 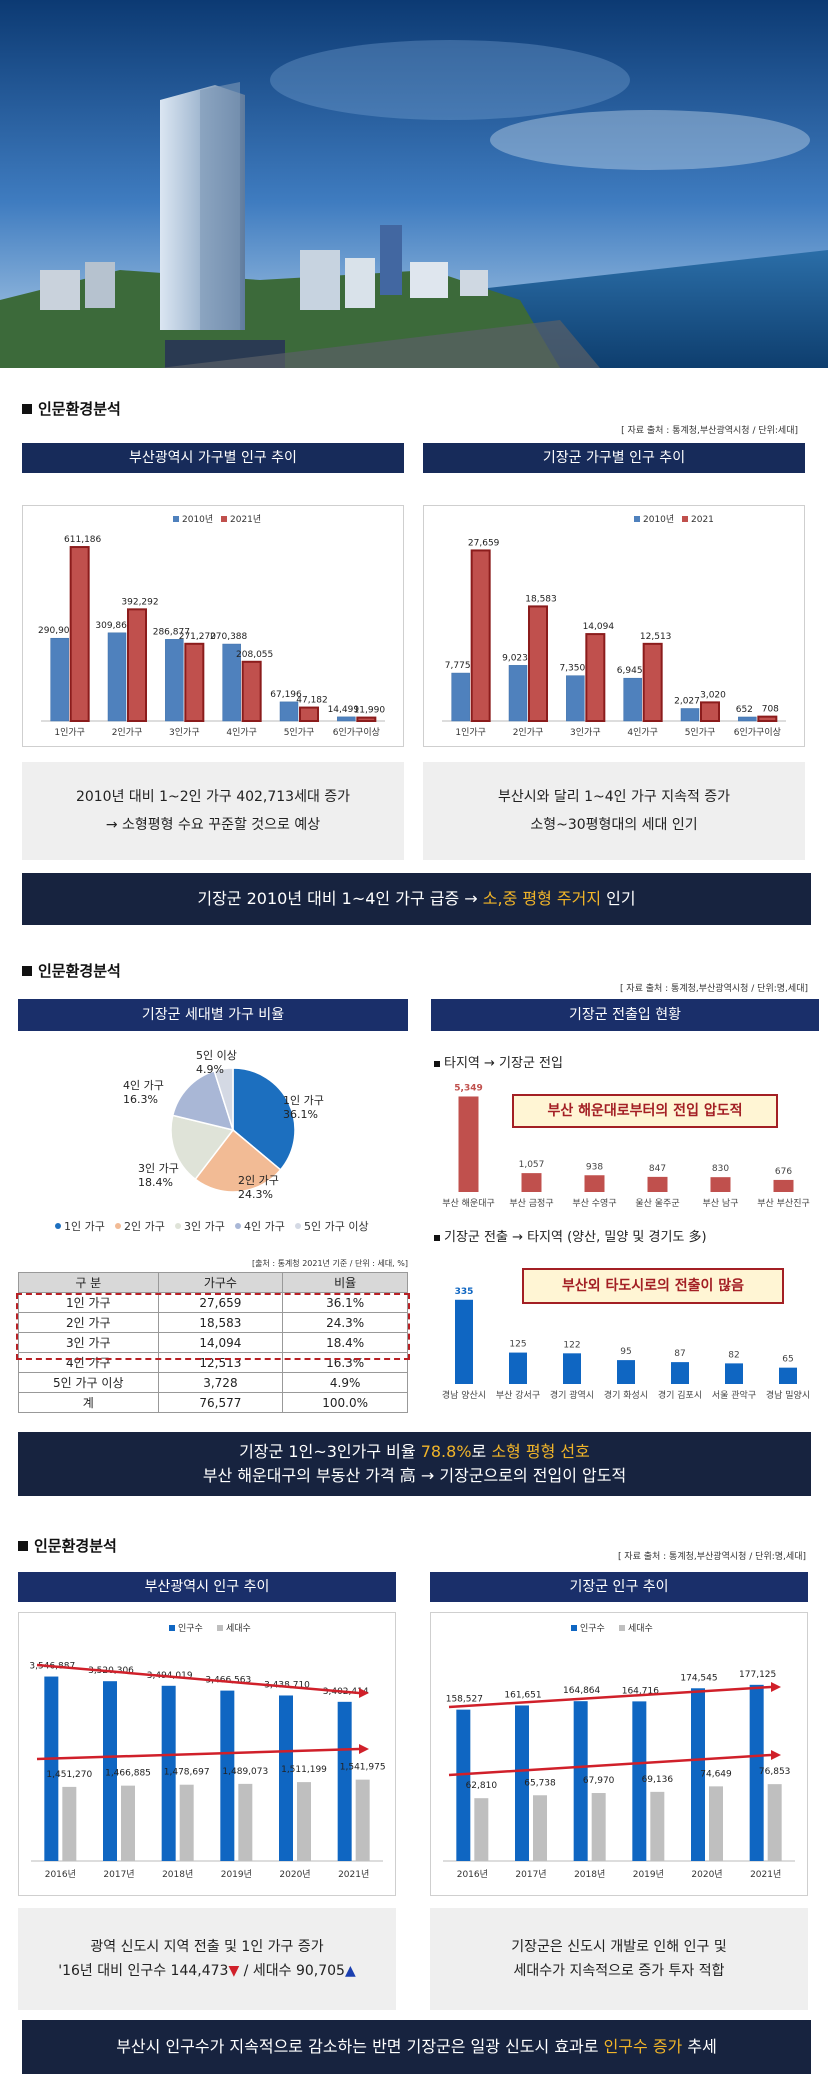 What do you see at coordinates (594, 1167) in the screenshot?
I see `data-label: 938` at bounding box center [594, 1167].